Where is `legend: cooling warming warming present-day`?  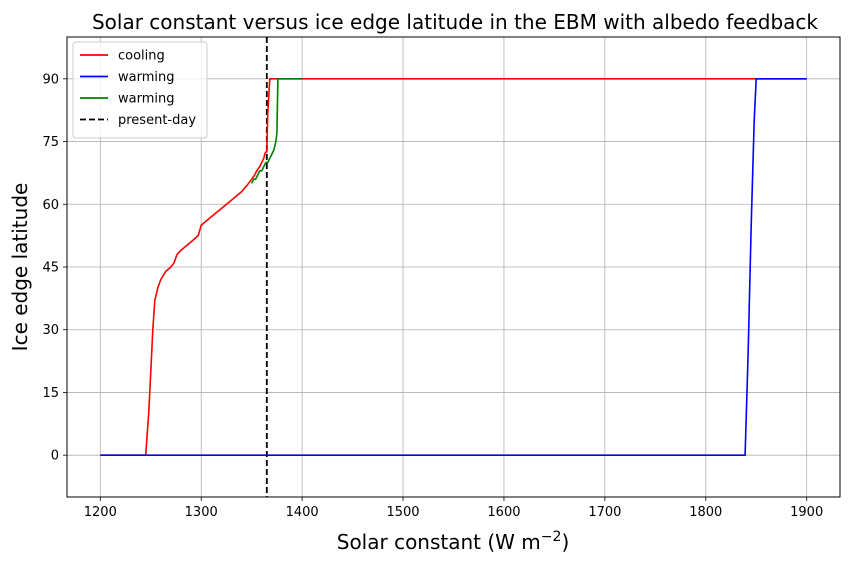 legend: cooling warming warming present-day is located at coordinates (140, 90).